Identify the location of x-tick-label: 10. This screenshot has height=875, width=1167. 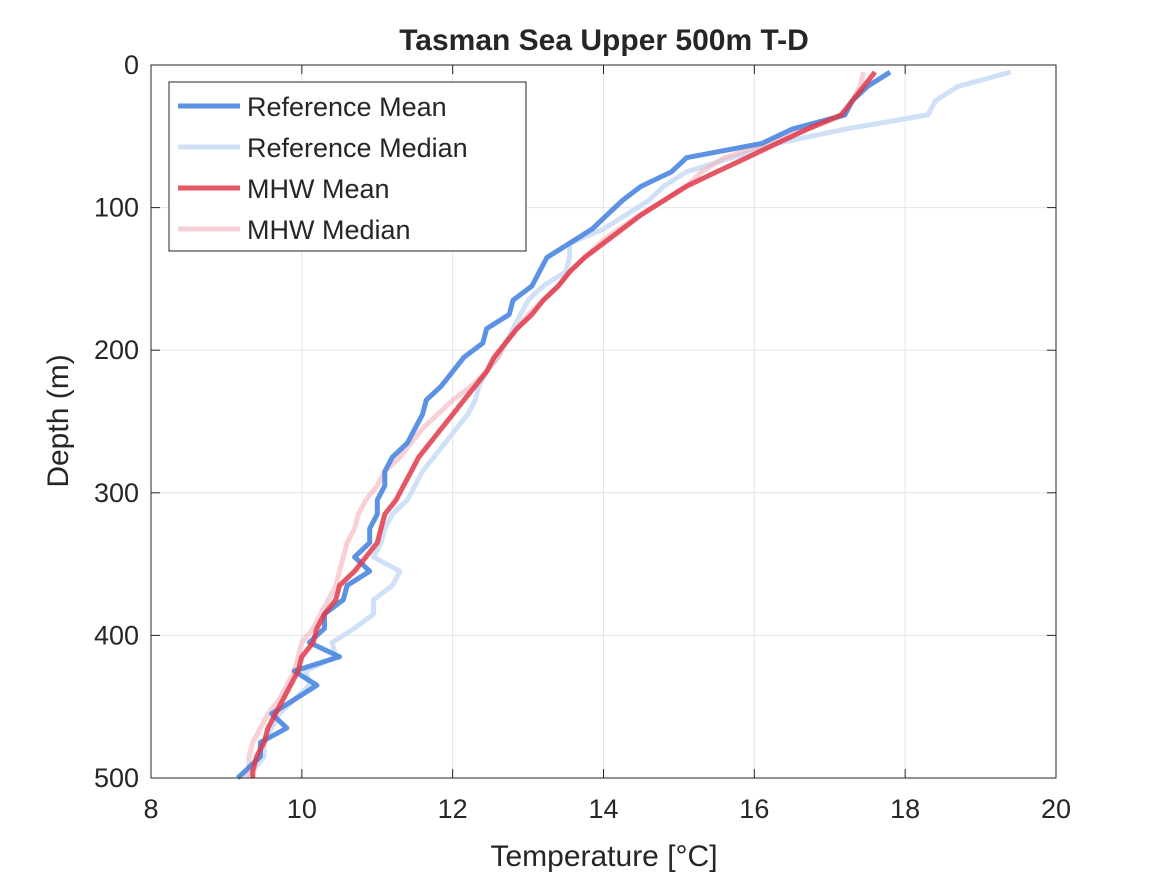
(302, 809).